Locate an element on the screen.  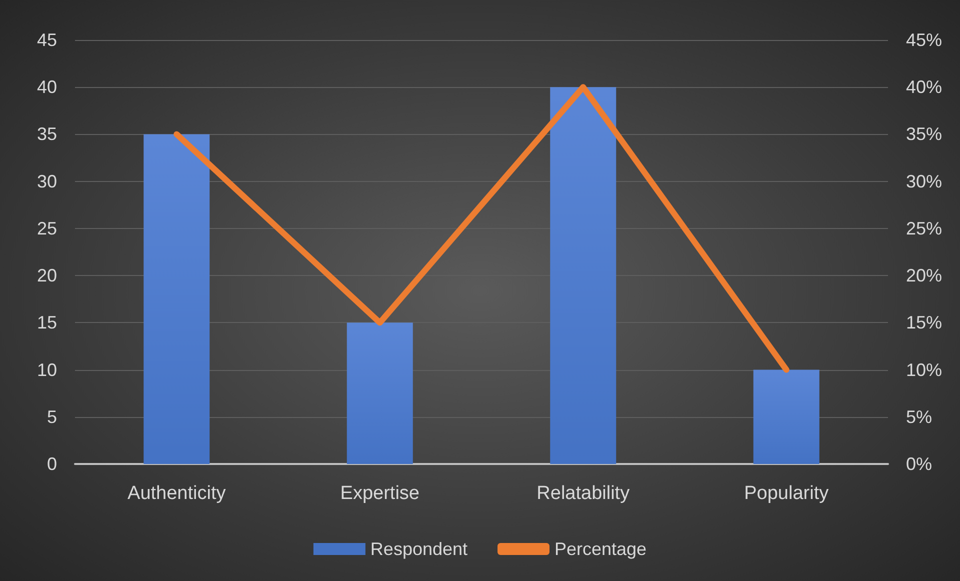
y2-tick-label: 5% is located at coordinates (919, 416).